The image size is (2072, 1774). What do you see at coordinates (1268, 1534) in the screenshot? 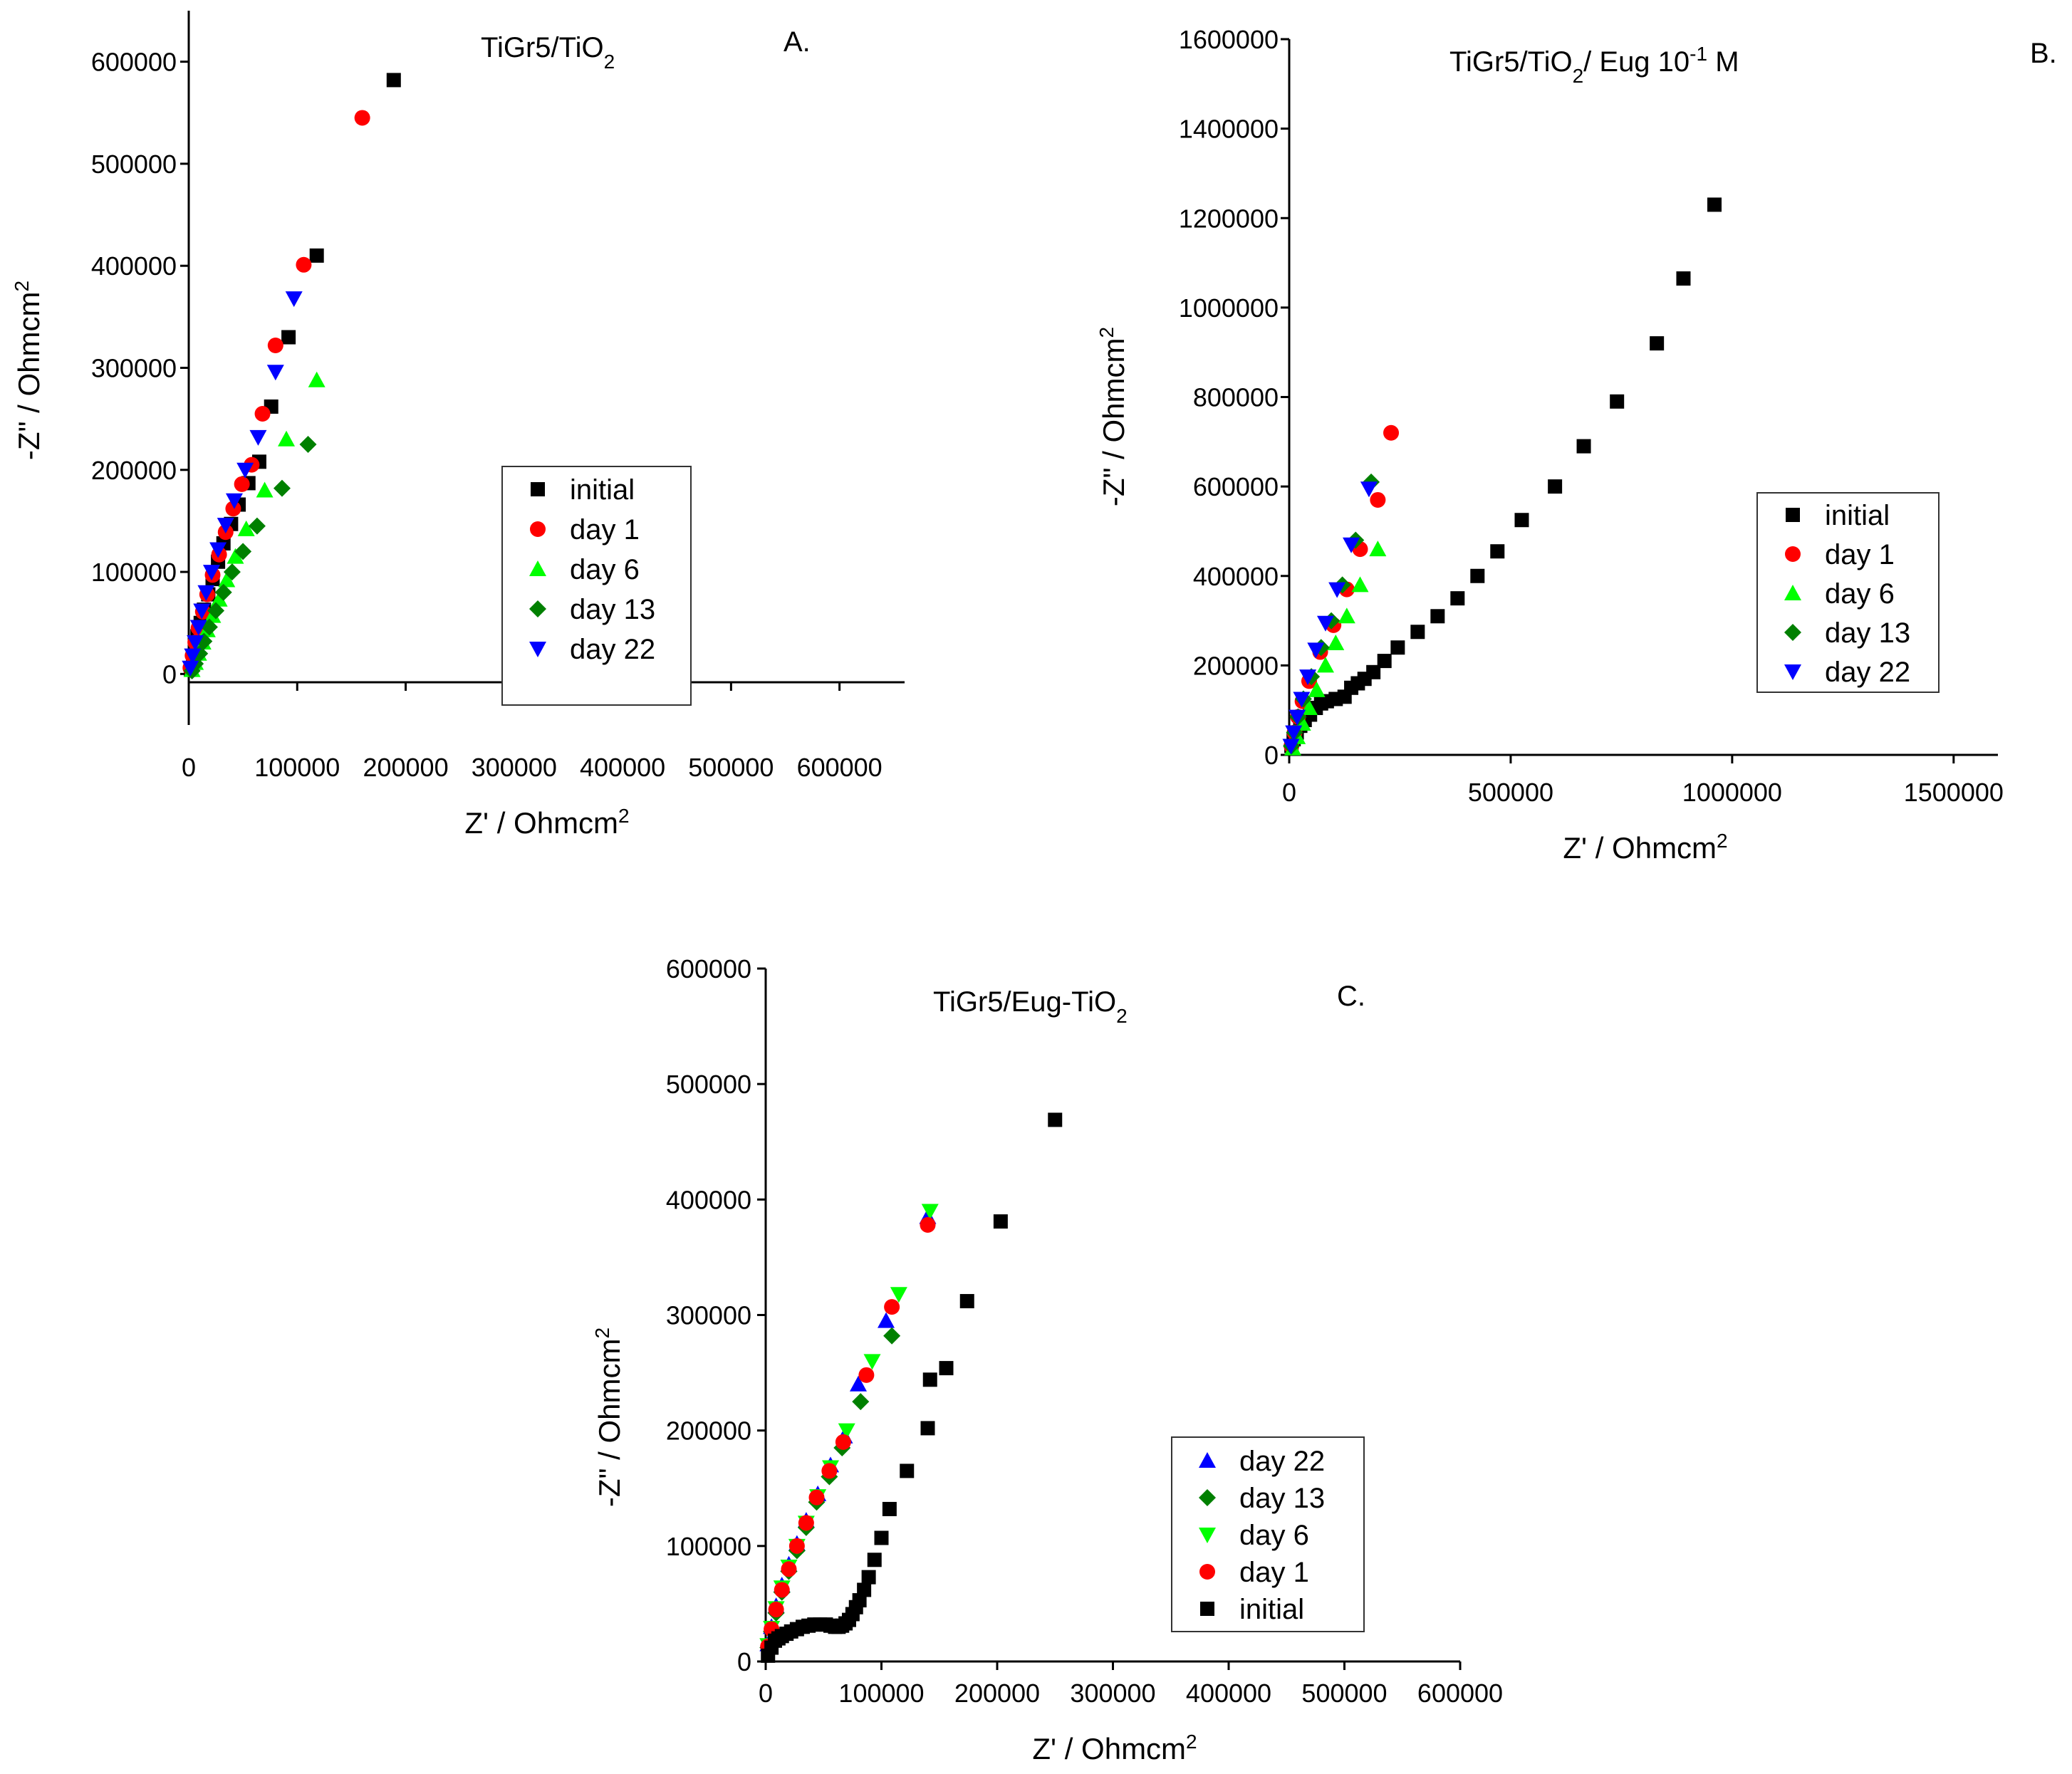
I see `legend: day 22 day 13 day 6 day 1 initial` at bounding box center [1268, 1534].